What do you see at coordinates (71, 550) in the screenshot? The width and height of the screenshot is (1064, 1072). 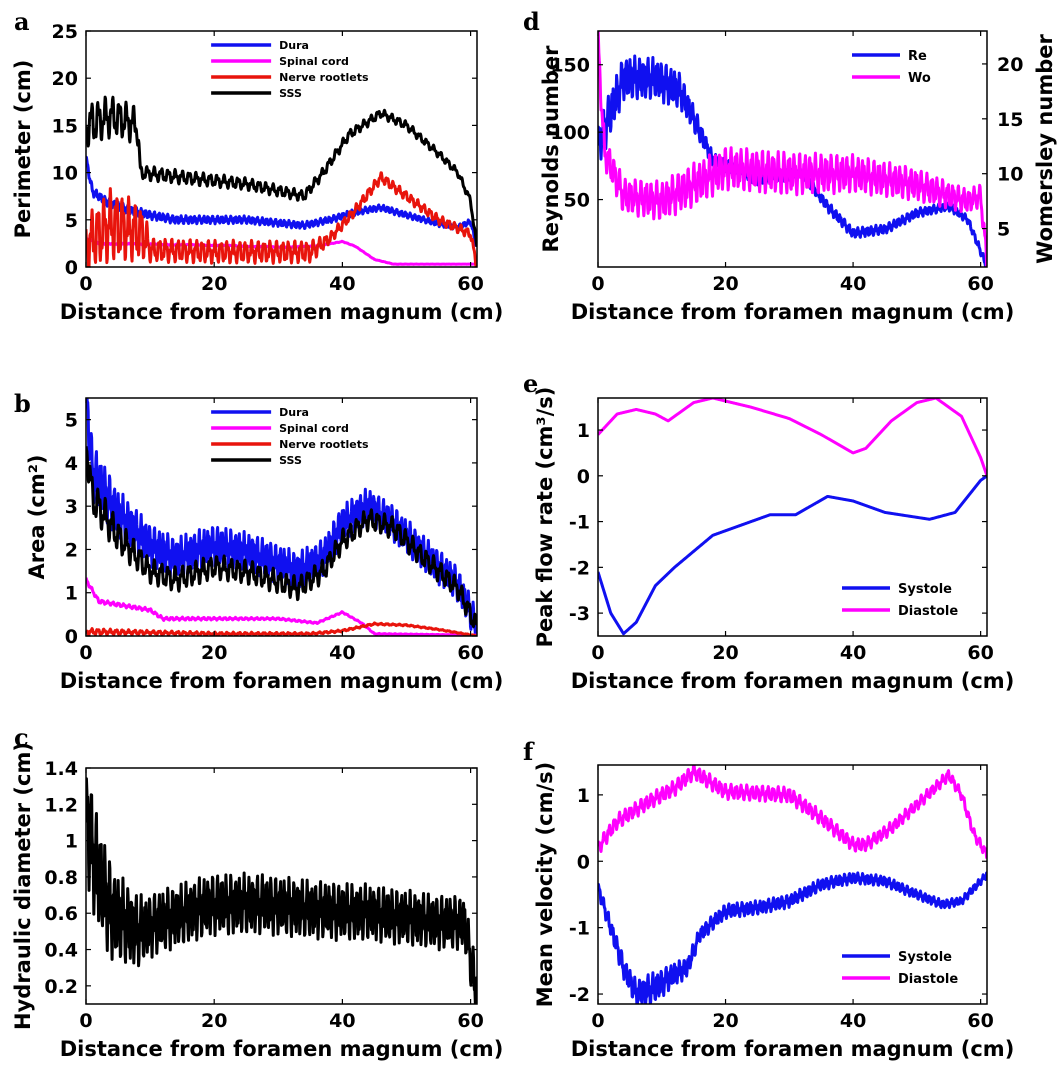 I see `y-tick-label: 2` at bounding box center [71, 550].